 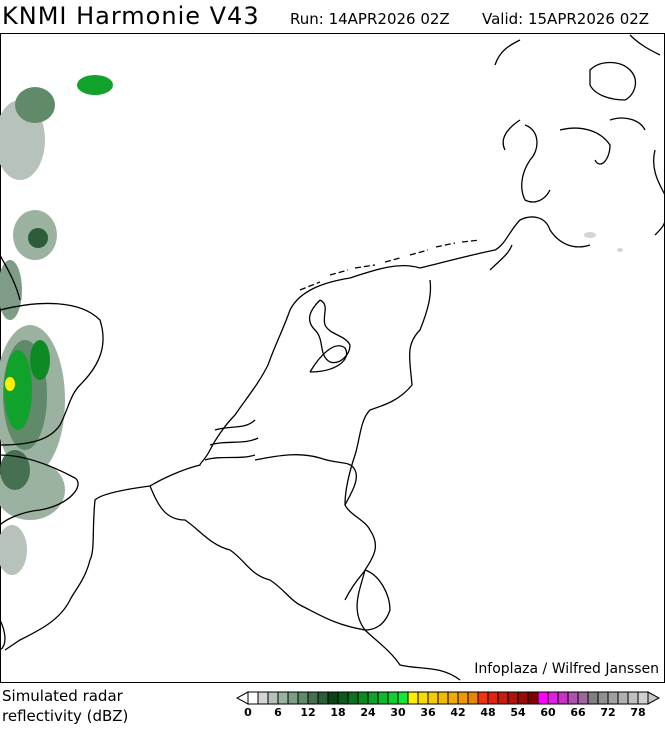 I want to click on colorbar-tick-label: 18, so click(x=337, y=712).